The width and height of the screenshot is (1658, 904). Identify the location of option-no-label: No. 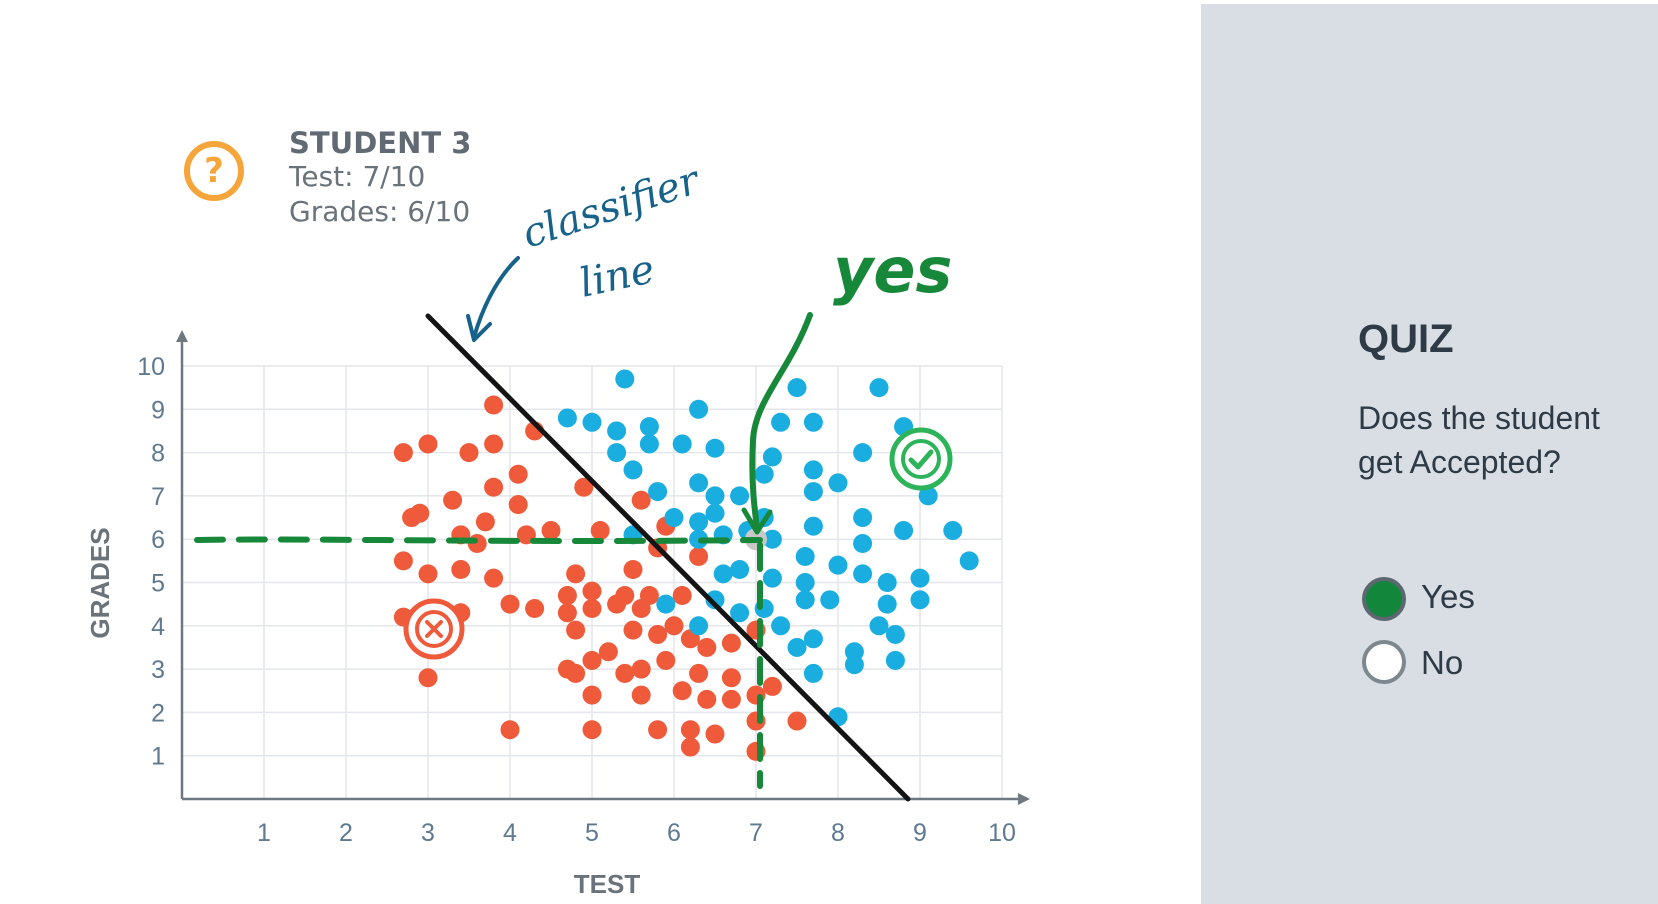
(1442, 662).